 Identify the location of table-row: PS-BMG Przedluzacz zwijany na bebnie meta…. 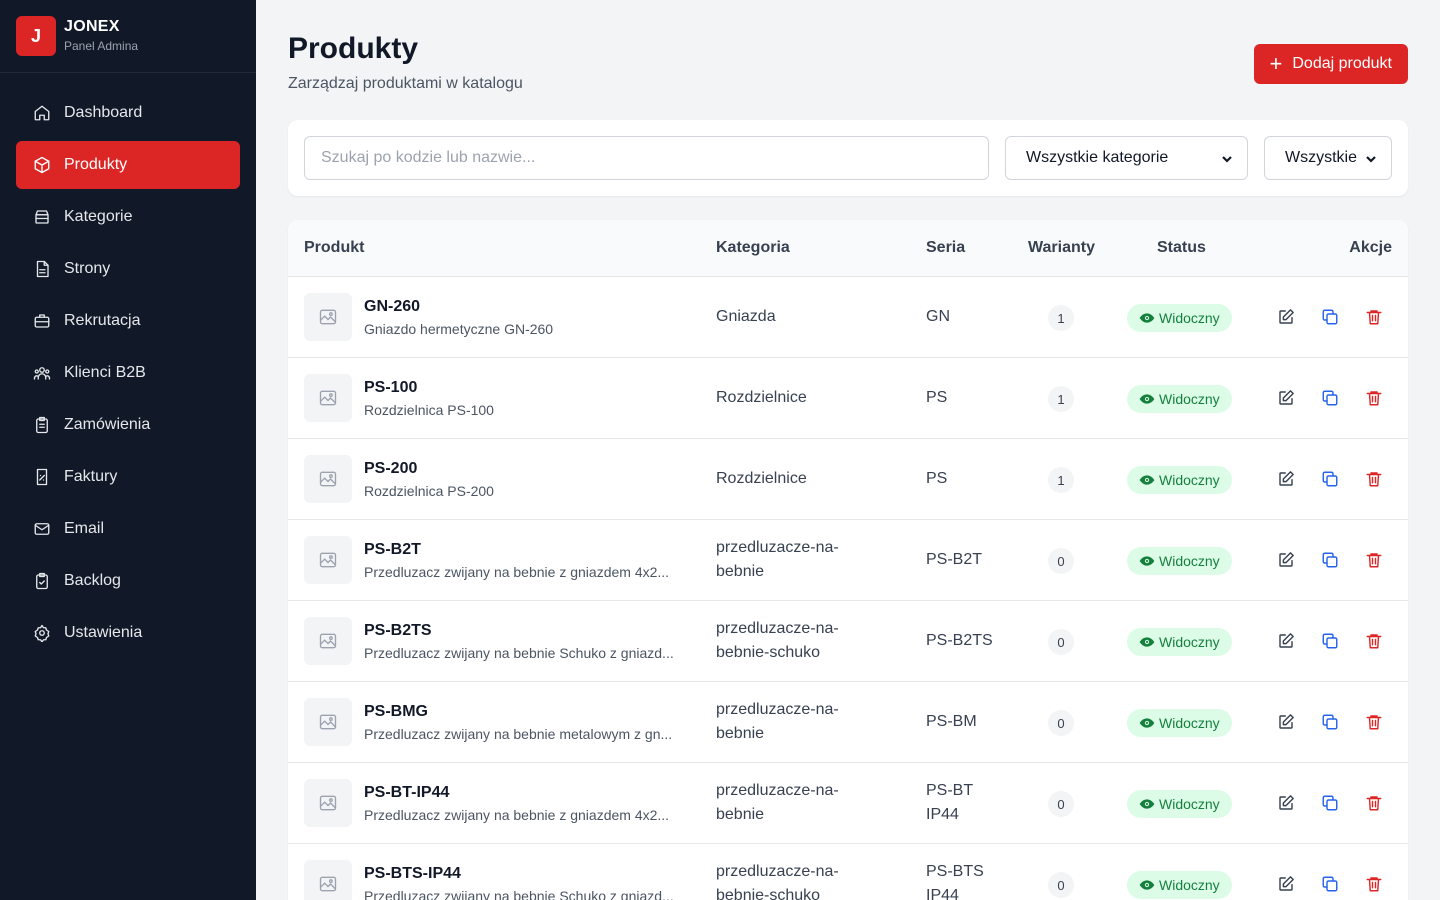
(848, 722).